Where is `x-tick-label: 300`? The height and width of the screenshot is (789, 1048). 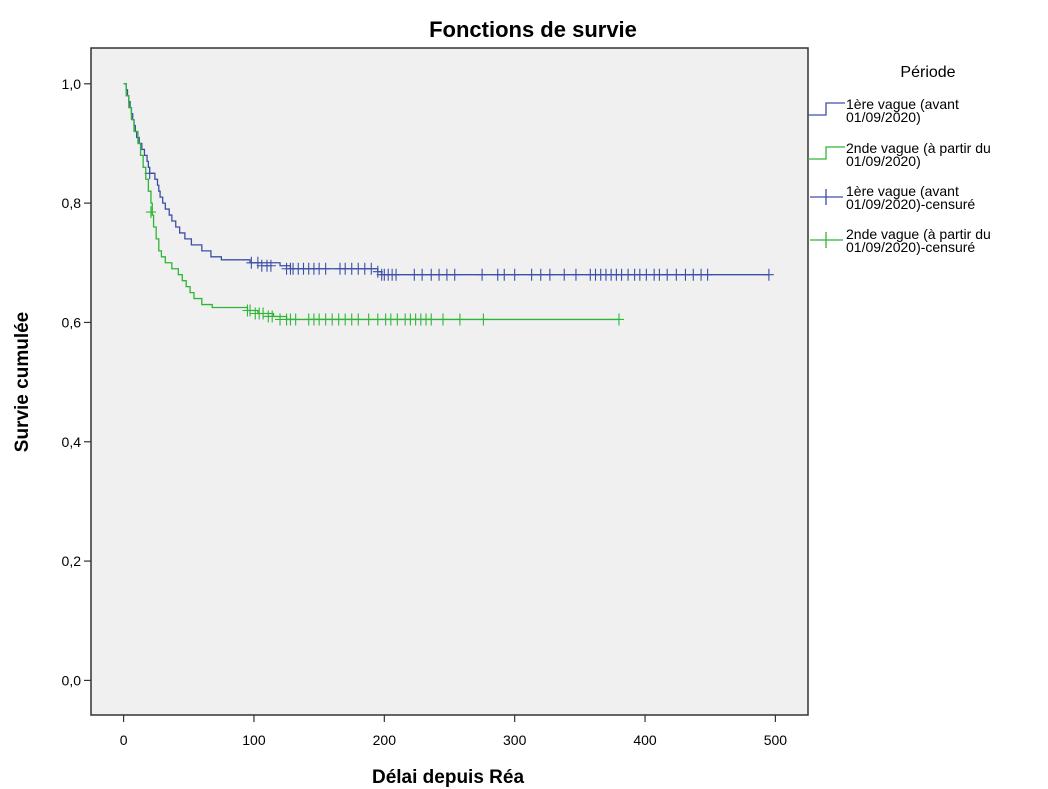 x-tick-label: 300 is located at coordinates (515, 740).